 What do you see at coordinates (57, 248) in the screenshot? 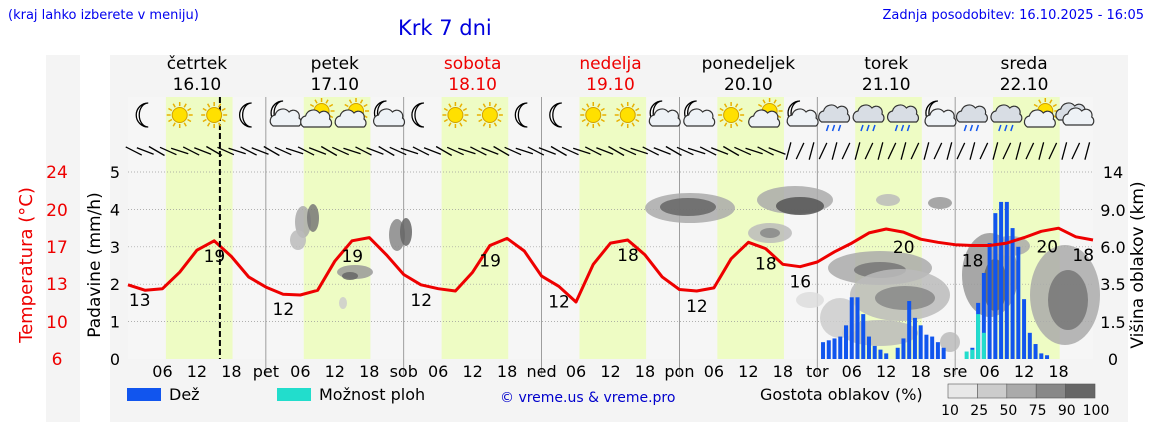
I see `temperature-tick-label: 17` at bounding box center [57, 248].